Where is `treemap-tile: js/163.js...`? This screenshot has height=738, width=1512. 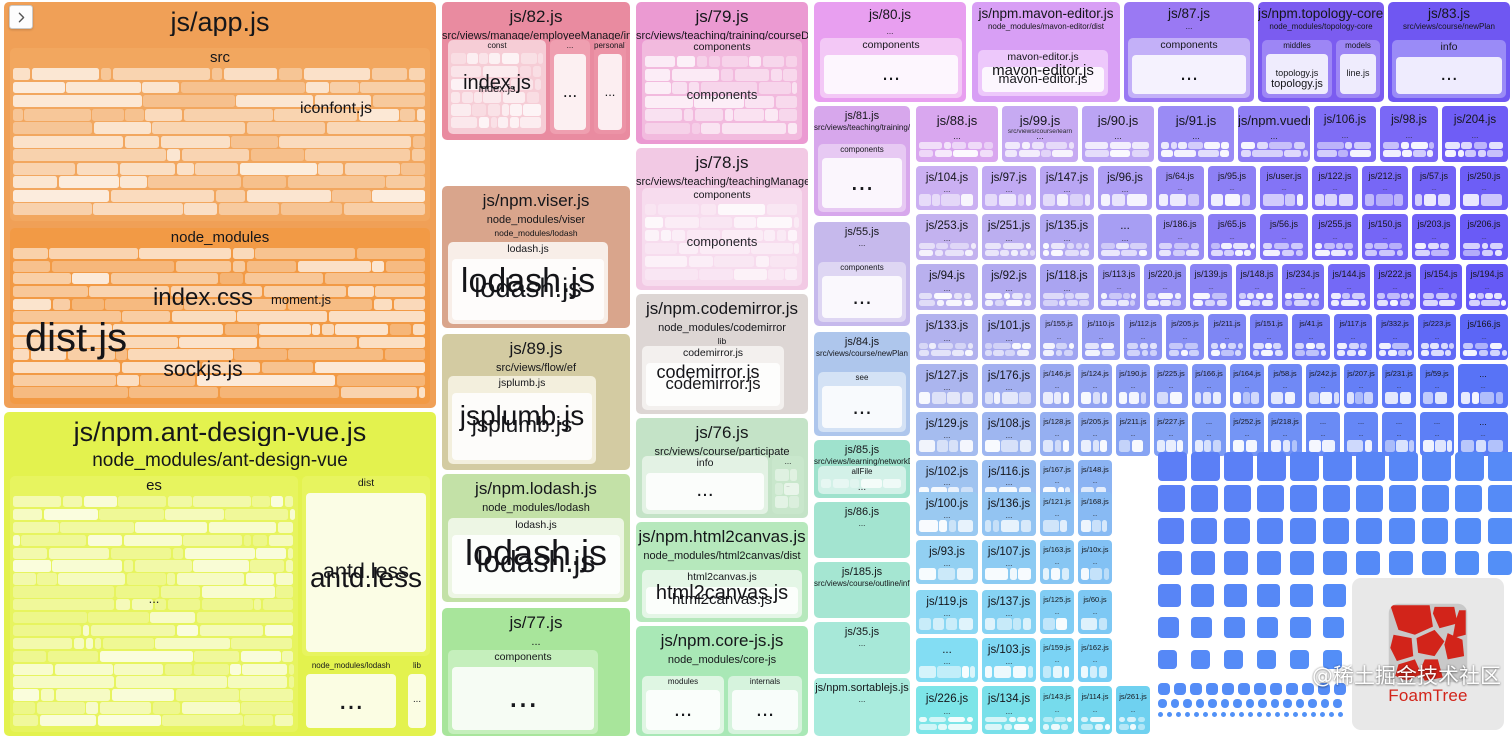
treemap-tile: js/163.js... is located at coordinates (1057, 562).